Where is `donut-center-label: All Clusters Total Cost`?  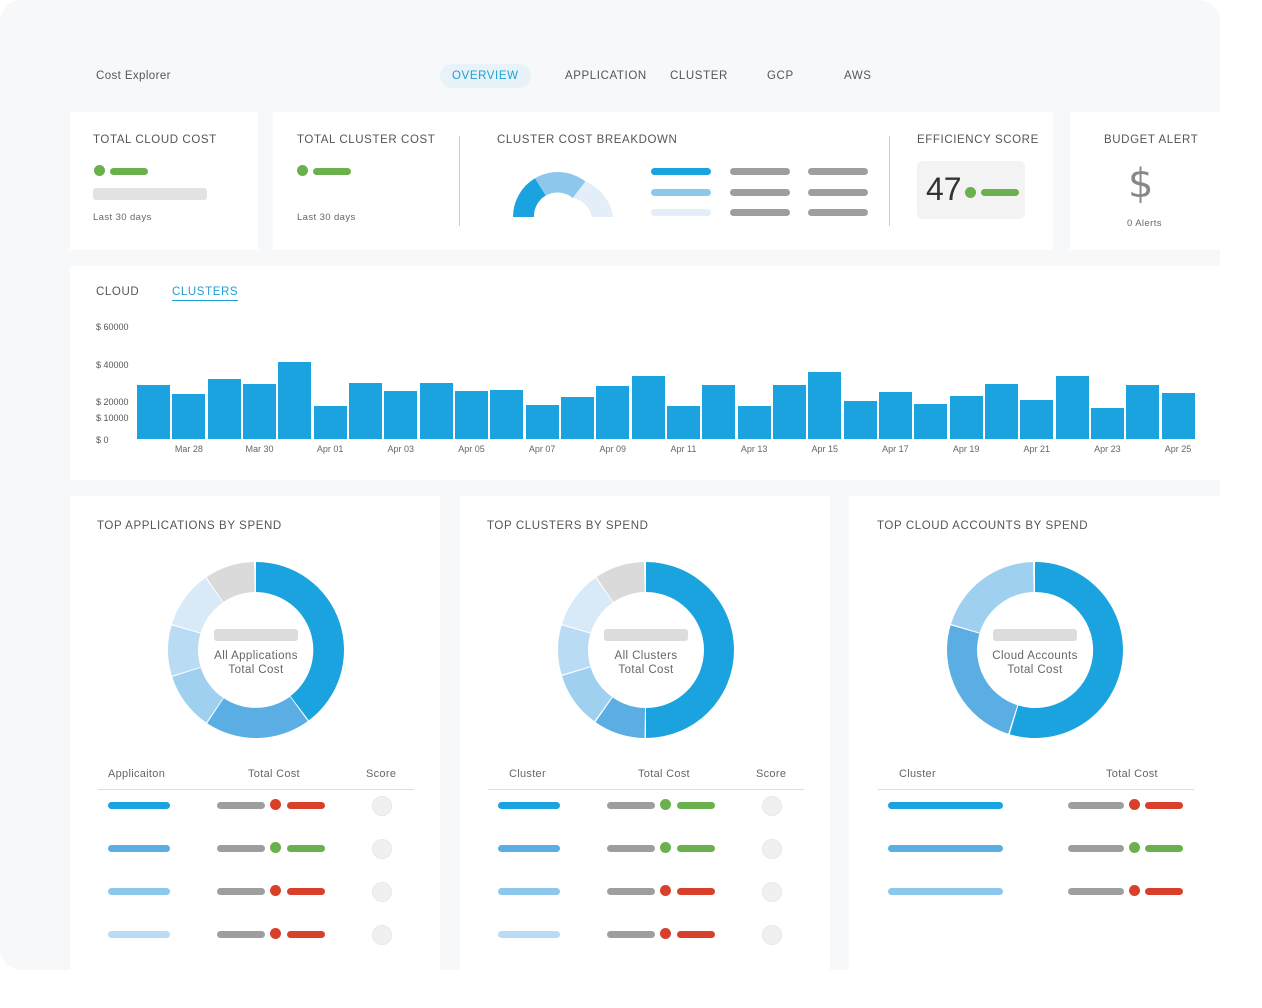
donut-center-label: All Clusters Total Cost is located at coordinates (646, 663).